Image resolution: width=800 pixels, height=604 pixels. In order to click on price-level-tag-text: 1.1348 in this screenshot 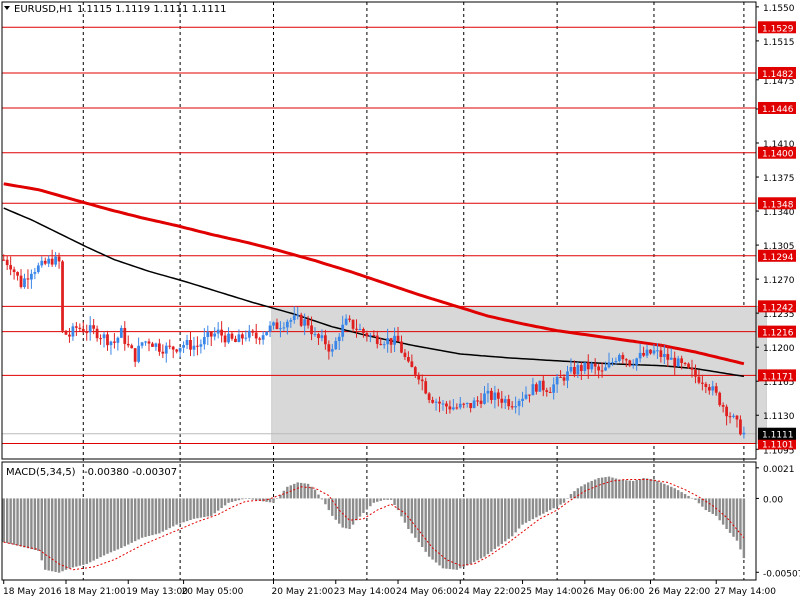, I will do `click(778, 205)`.